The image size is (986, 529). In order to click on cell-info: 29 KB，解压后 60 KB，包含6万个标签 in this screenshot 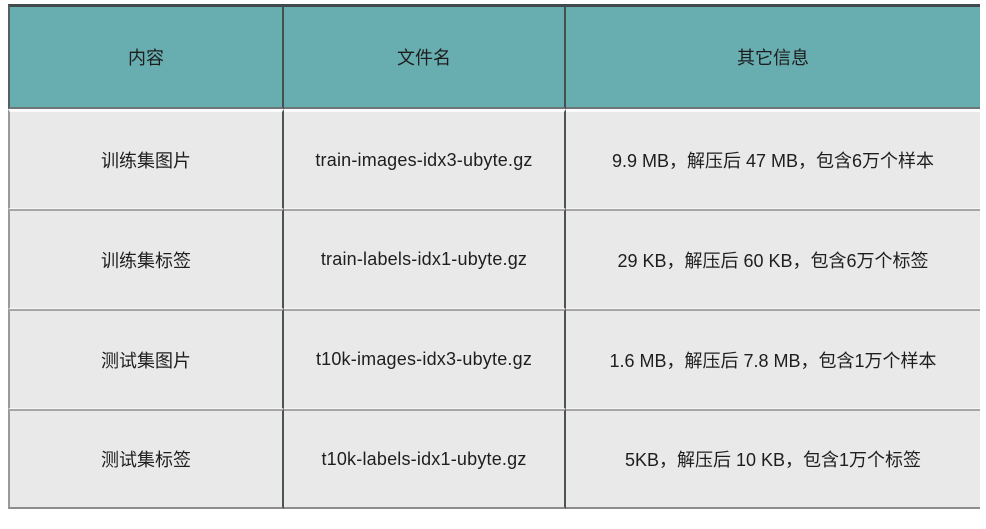, I will do `click(773, 259)`.